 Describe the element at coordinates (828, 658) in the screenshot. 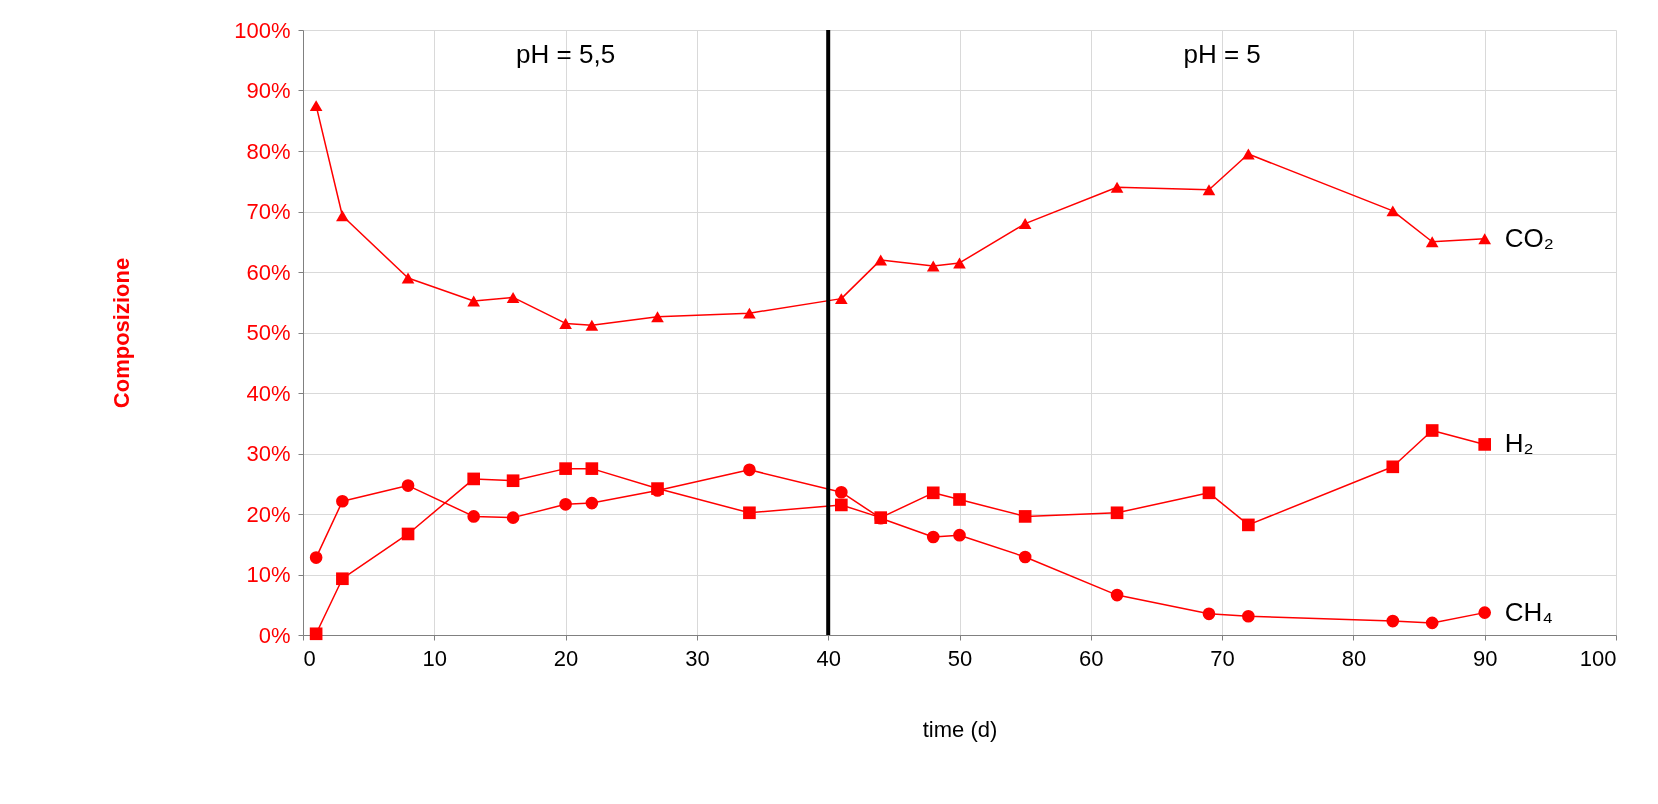

I see `x-tick-label: 40` at that location.